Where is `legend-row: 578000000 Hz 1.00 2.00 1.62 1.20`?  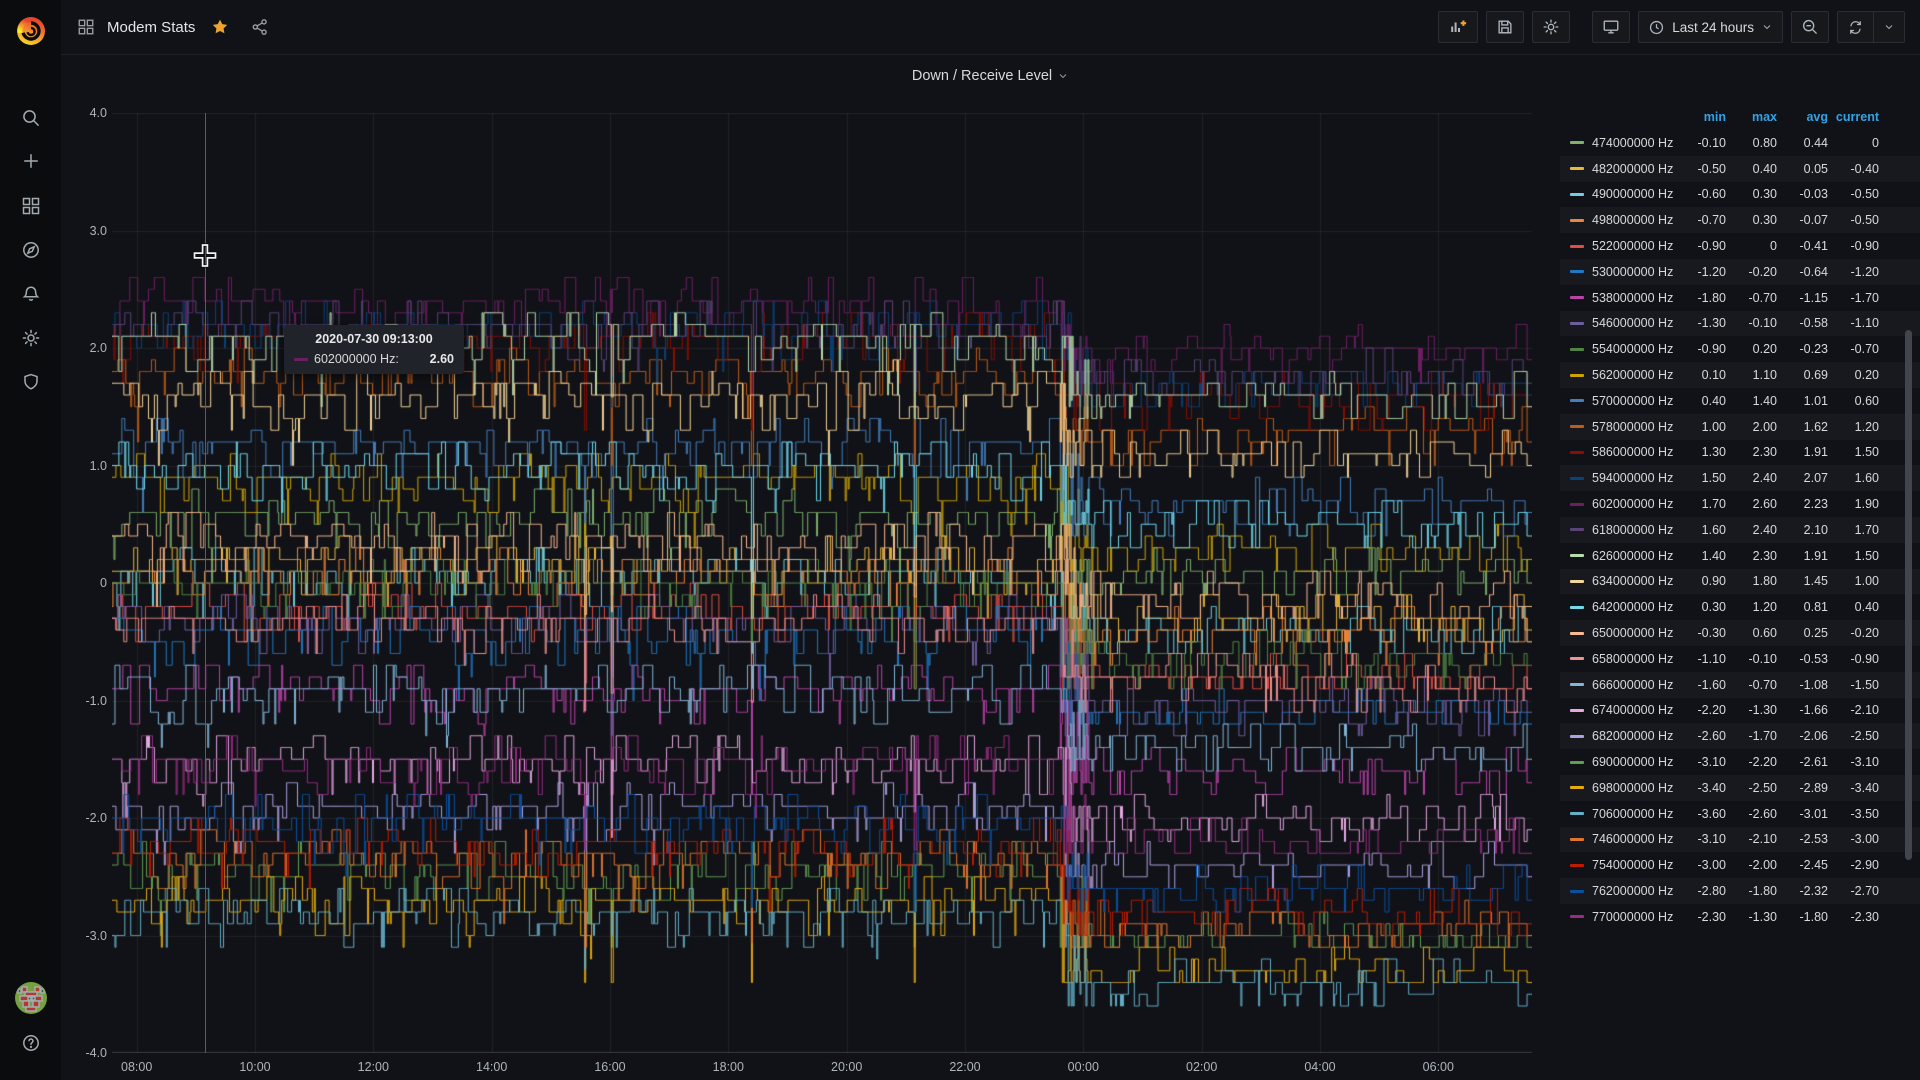 legend-row: 578000000 Hz 1.00 2.00 1.62 1.20 is located at coordinates (1740, 427).